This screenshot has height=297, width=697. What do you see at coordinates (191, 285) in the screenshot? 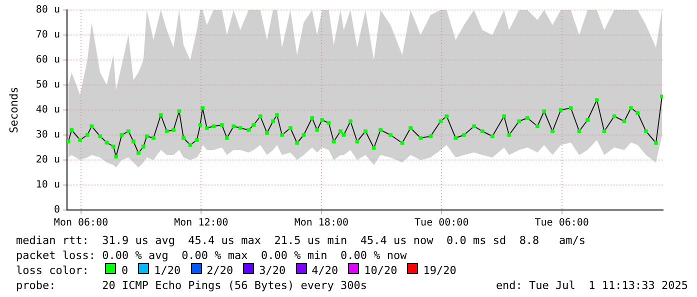
I see `text: probe: 20 ICMP Echo Pings (56 Bytes) every 300s` at bounding box center [191, 285].